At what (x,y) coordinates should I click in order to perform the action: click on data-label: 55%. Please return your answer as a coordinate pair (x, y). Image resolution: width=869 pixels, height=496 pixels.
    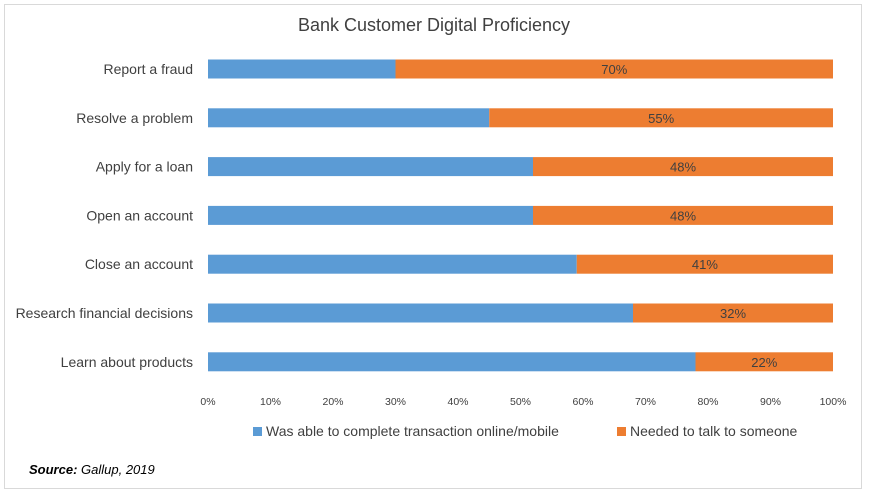
    Looking at the image, I should click on (661, 118).